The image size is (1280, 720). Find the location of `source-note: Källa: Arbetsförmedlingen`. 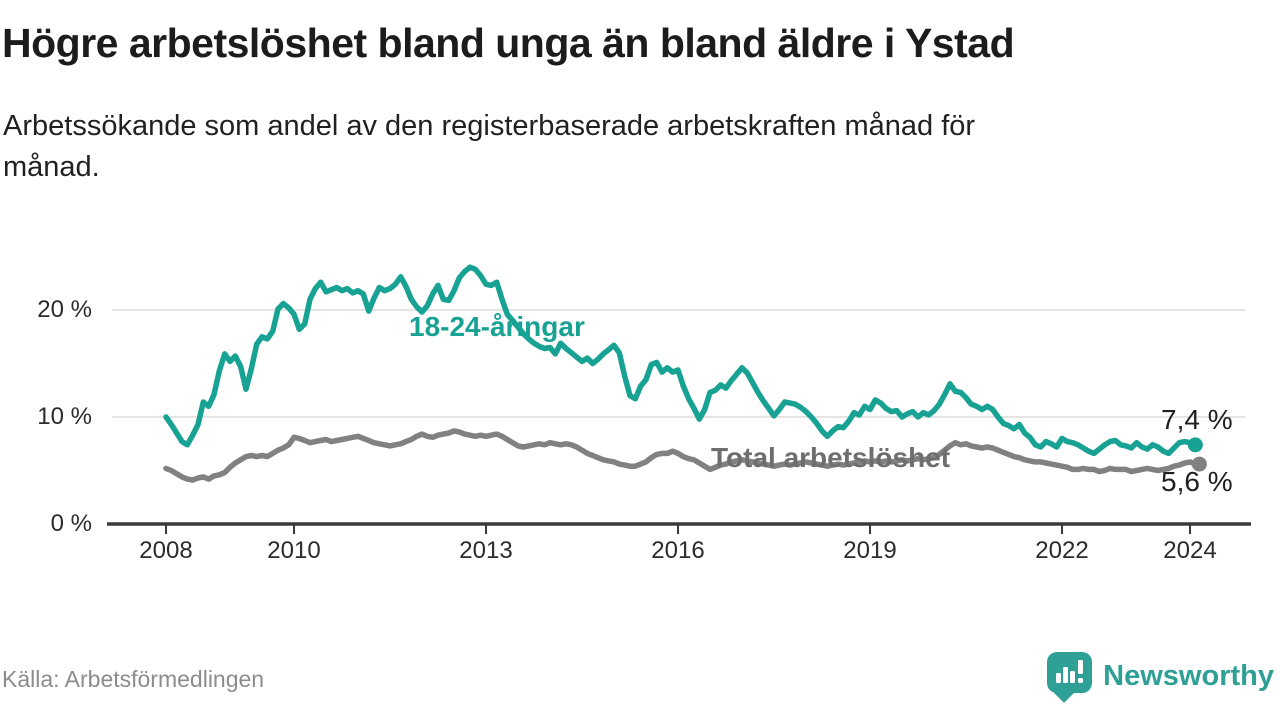

source-note: Källa: Arbetsförmedlingen is located at coordinates (133, 679).